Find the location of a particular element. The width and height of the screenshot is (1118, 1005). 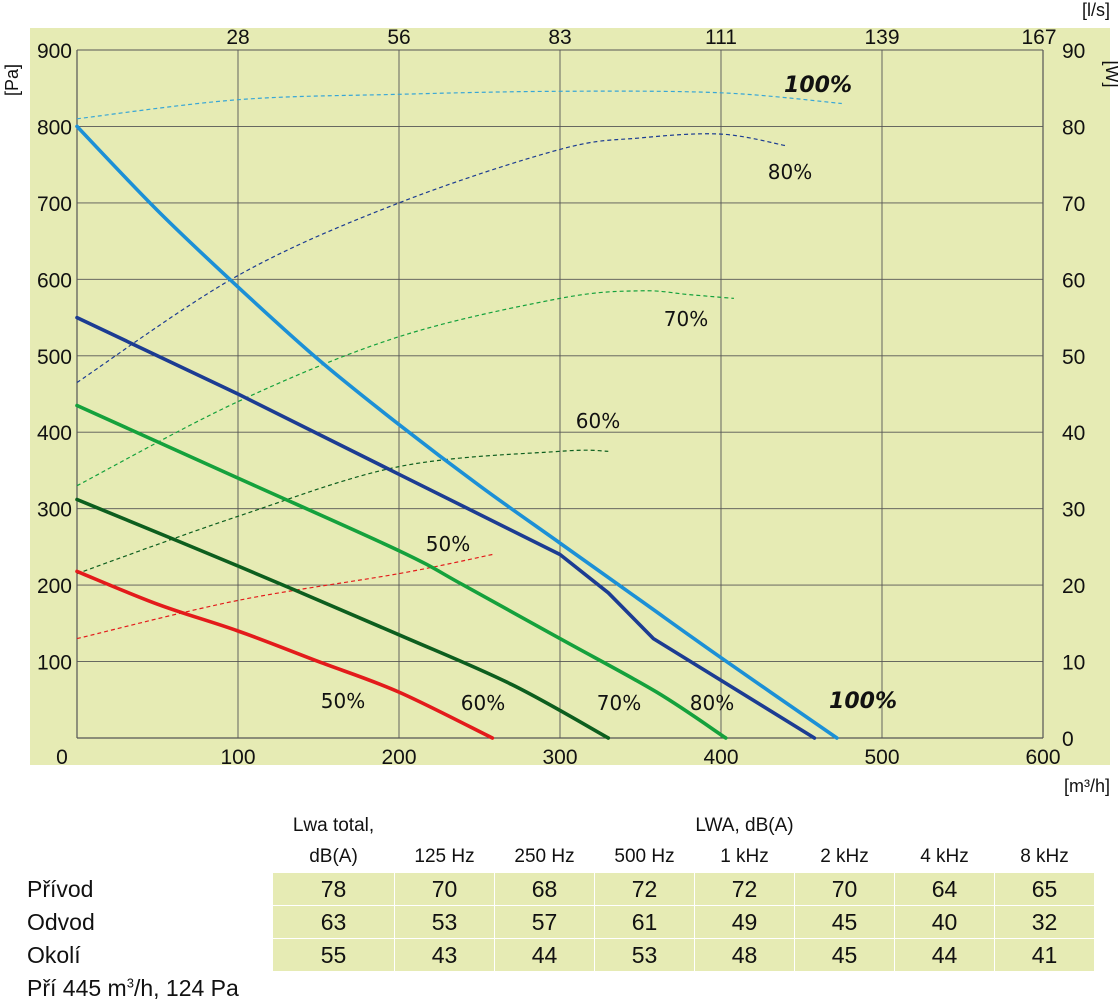

y-left-tick-label: 600 is located at coordinates (54, 280).